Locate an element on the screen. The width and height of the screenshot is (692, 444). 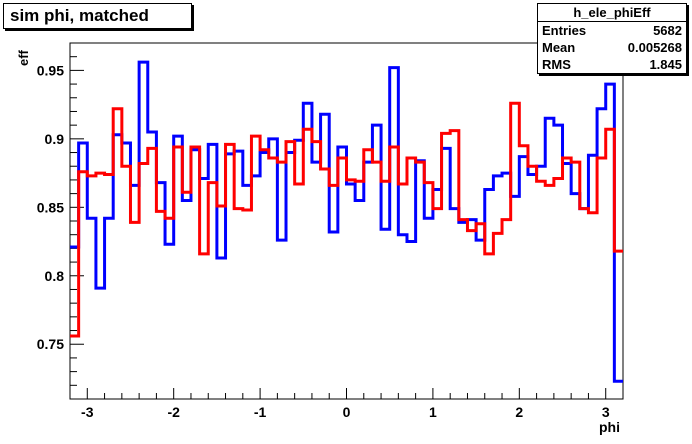
stats-name: h_ele_phiEff is located at coordinates (612, 13).